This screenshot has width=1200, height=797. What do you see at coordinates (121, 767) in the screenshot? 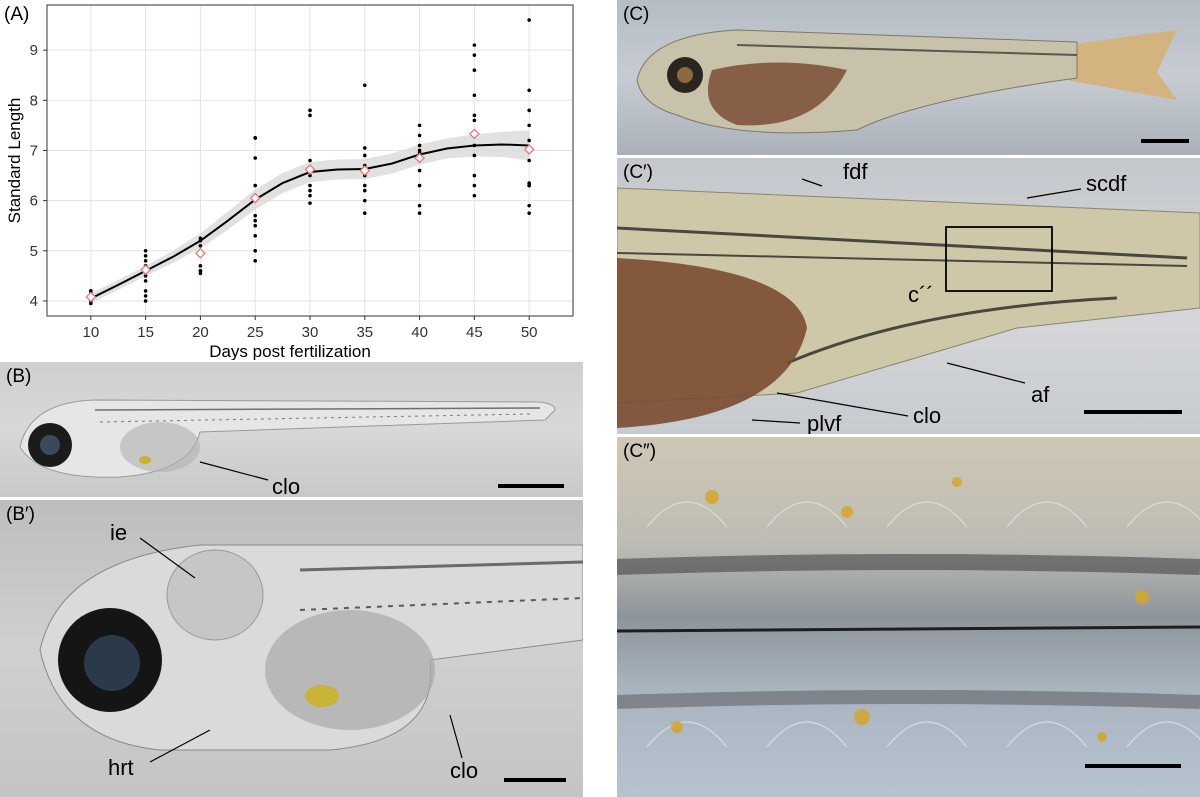
I see `annotation-hrt: hrt` at bounding box center [121, 767].